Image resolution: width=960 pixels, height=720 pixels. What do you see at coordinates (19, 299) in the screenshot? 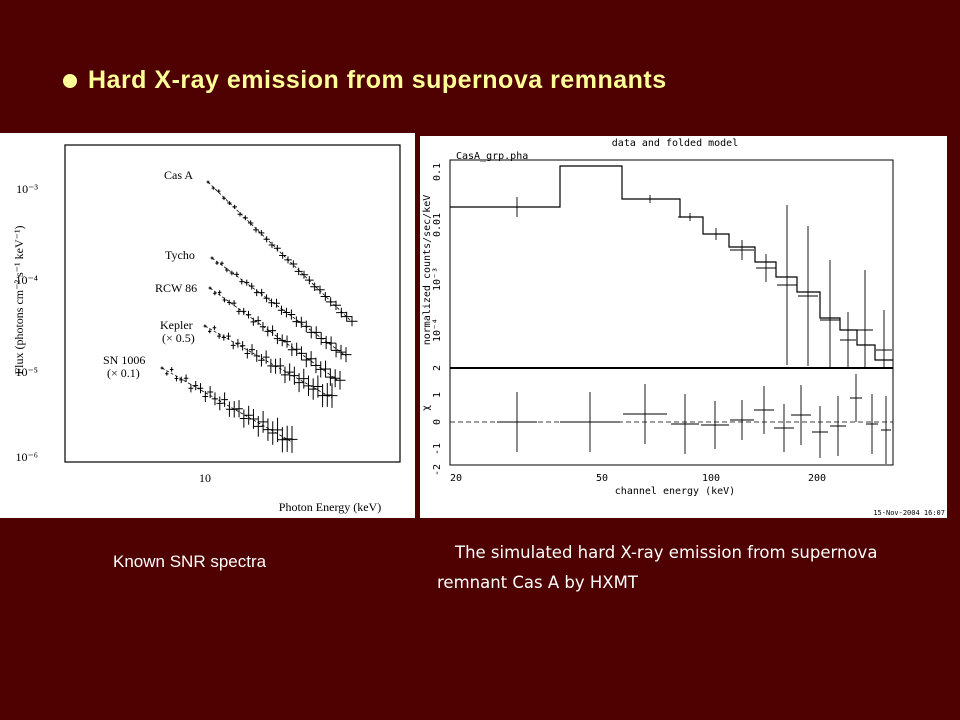
I see `y-axis-label: Flux (photons cm⁻² s⁻¹ keV⁻¹)` at bounding box center [19, 299].